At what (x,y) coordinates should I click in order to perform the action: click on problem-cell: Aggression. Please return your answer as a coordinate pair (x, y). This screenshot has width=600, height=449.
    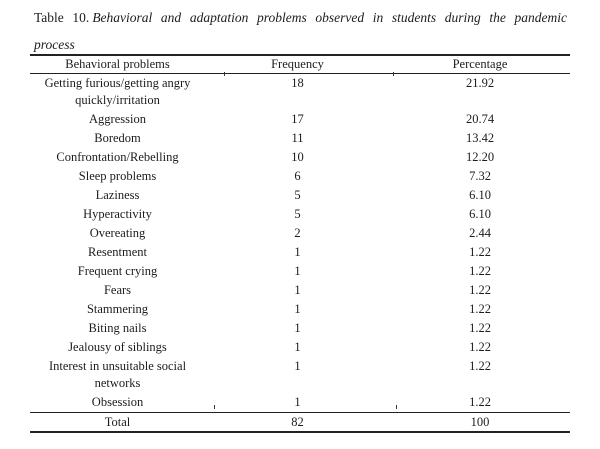
    Looking at the image, I should click on (117, 119).